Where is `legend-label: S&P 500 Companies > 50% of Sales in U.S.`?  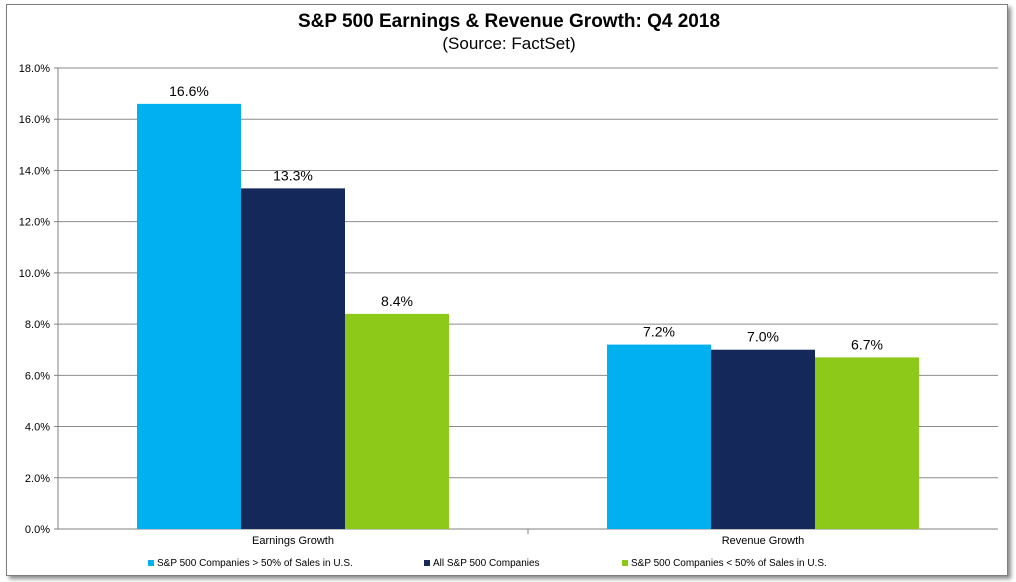
legend-label: S&P 500 Companies > 50% of Sales in U.S. is located at coordinates (255, 563).